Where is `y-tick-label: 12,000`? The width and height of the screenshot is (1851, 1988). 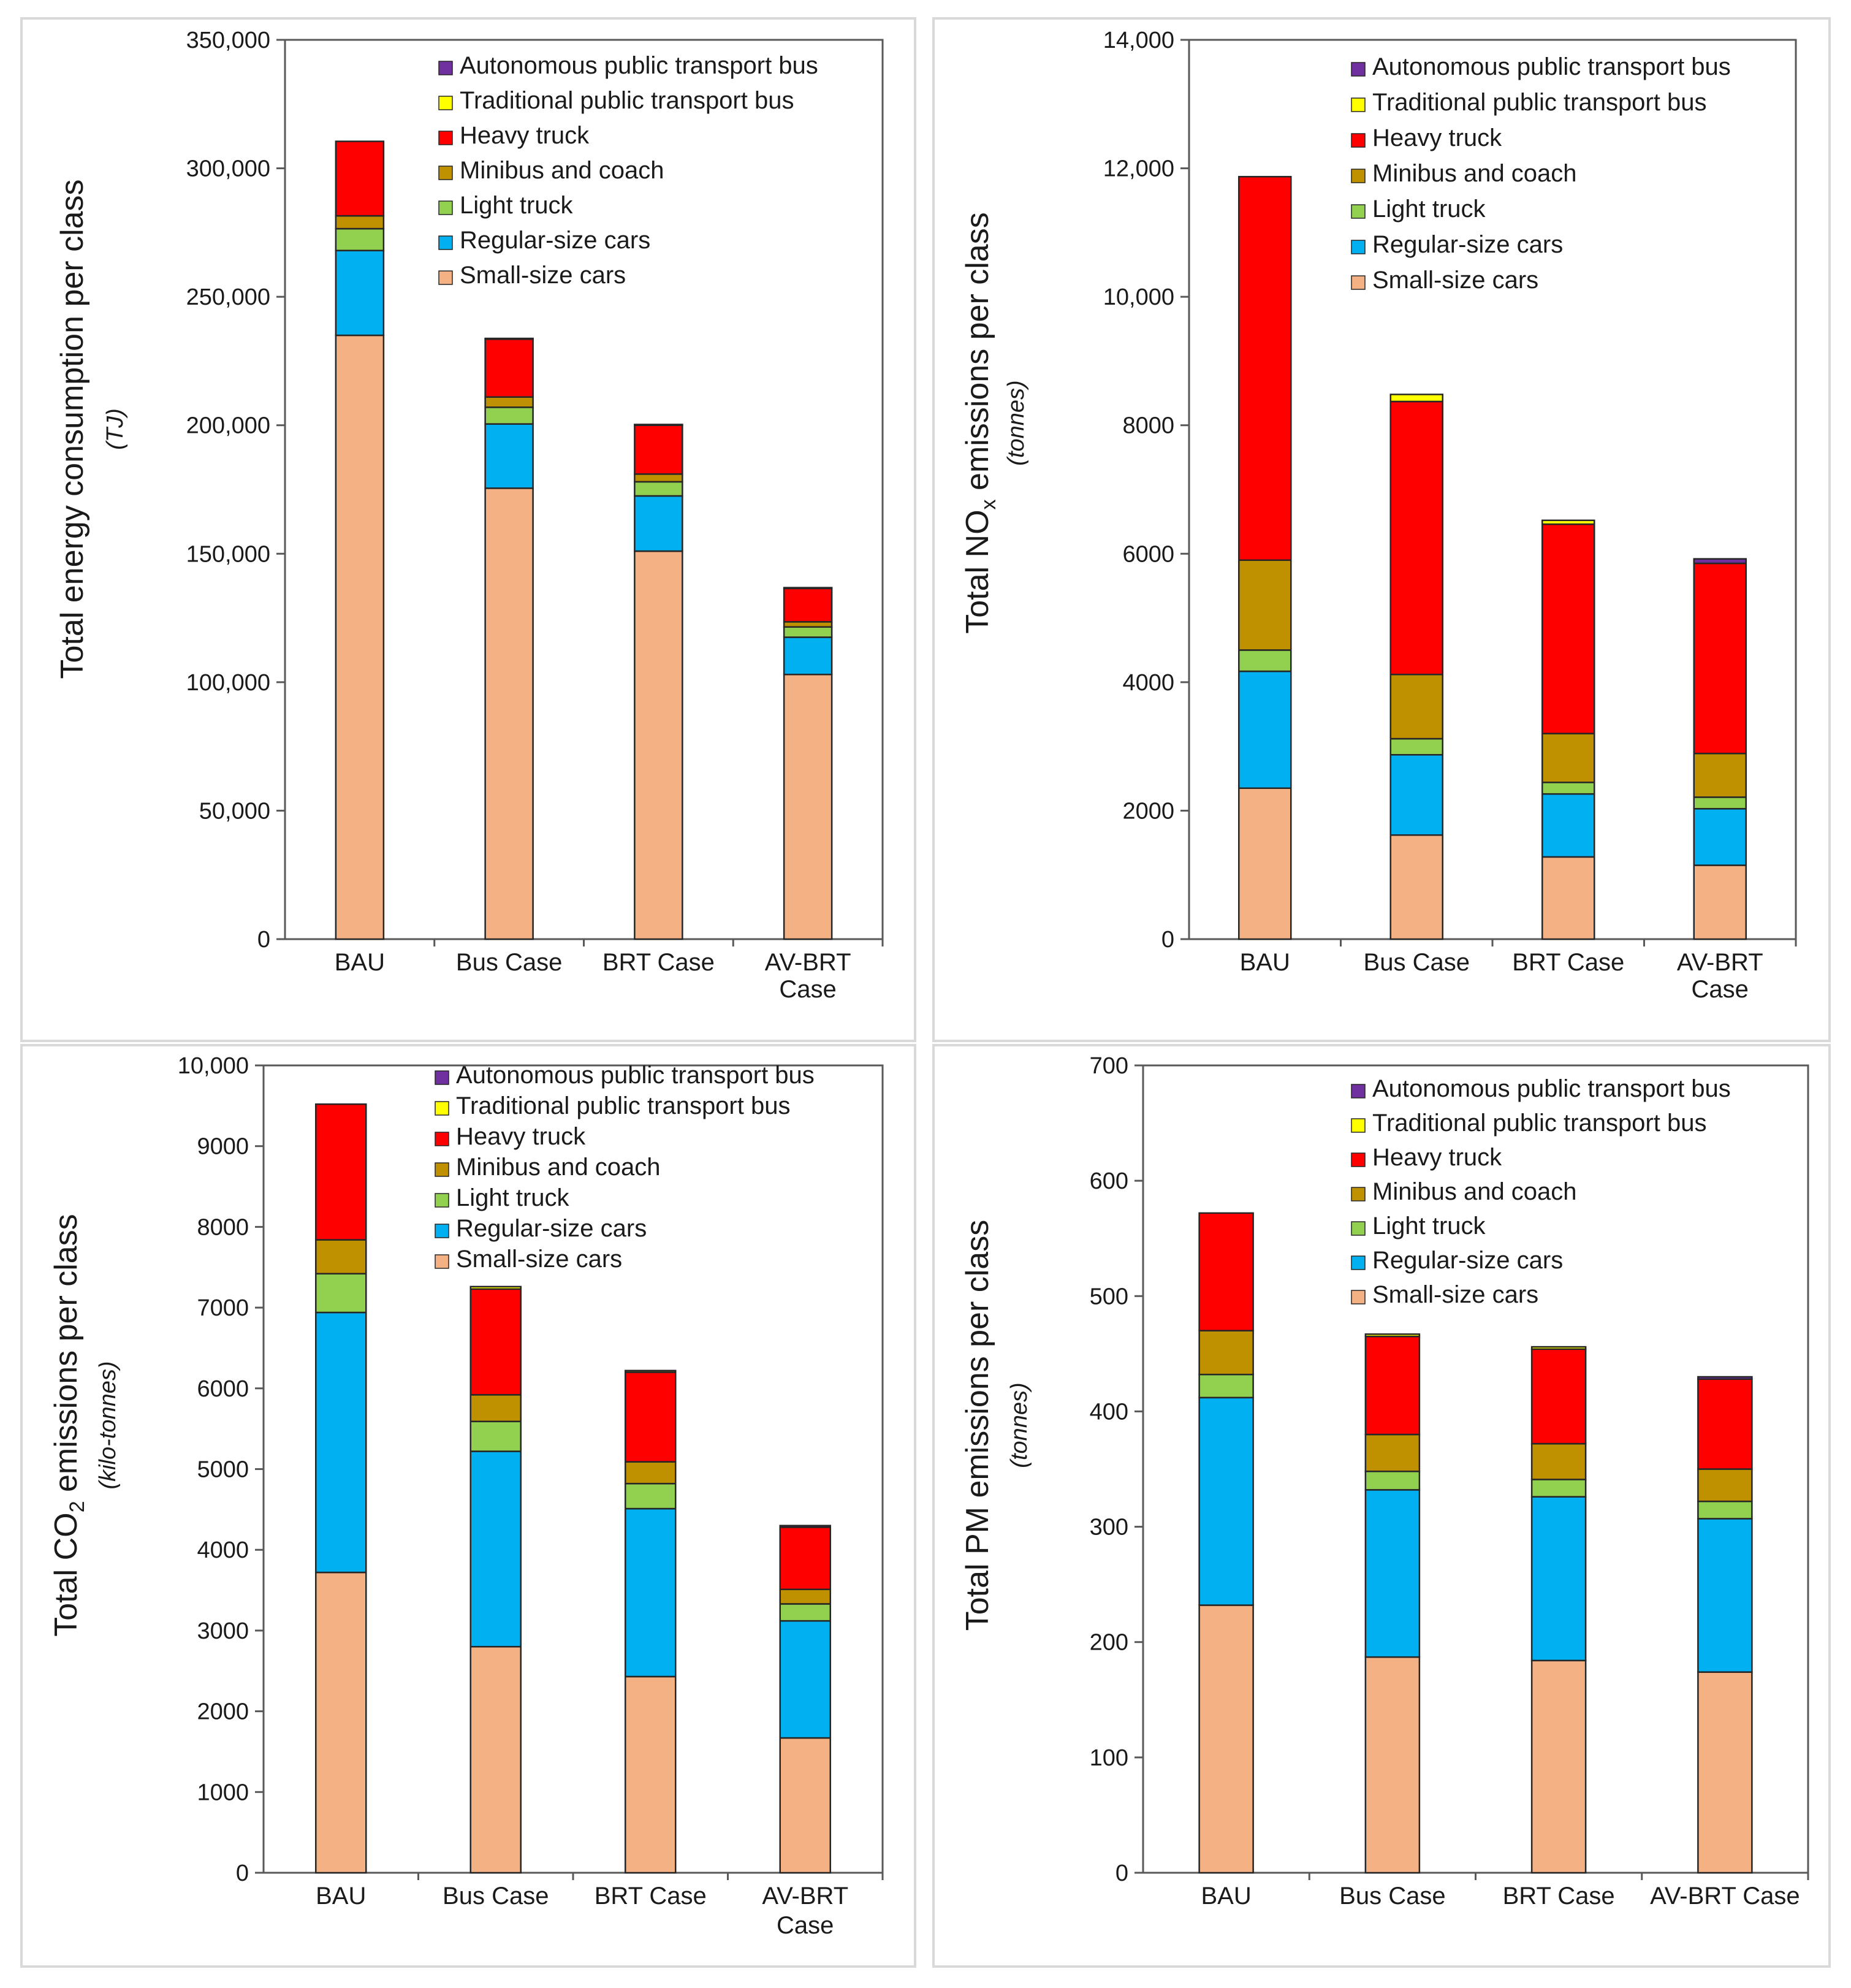 y-tick-label: 12,000 is located at coordinates (1138, 169).